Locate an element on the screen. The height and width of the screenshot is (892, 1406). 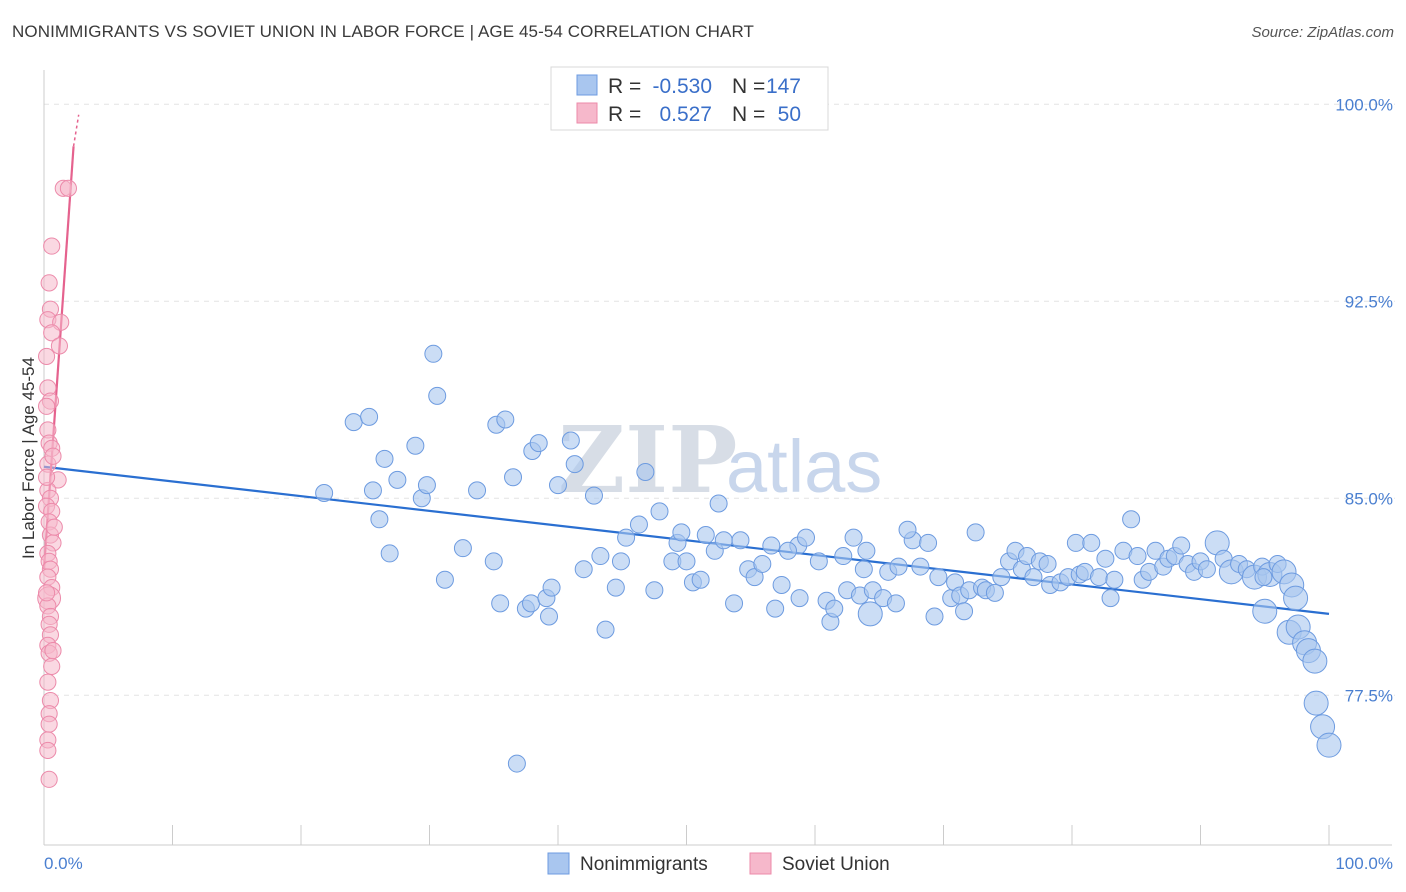
legend-swatch-nonimmigrants is located at coordinates (587, 85).